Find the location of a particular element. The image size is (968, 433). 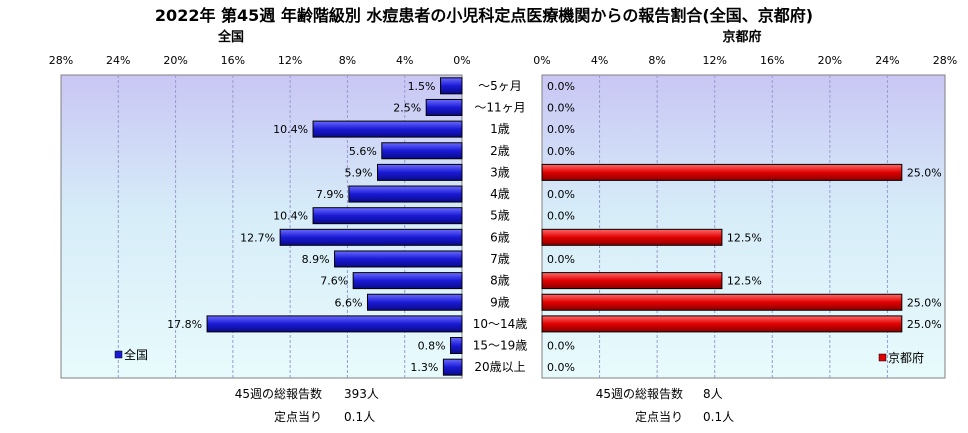

tick-label-left: 16% is located at coordinates (233, 60).